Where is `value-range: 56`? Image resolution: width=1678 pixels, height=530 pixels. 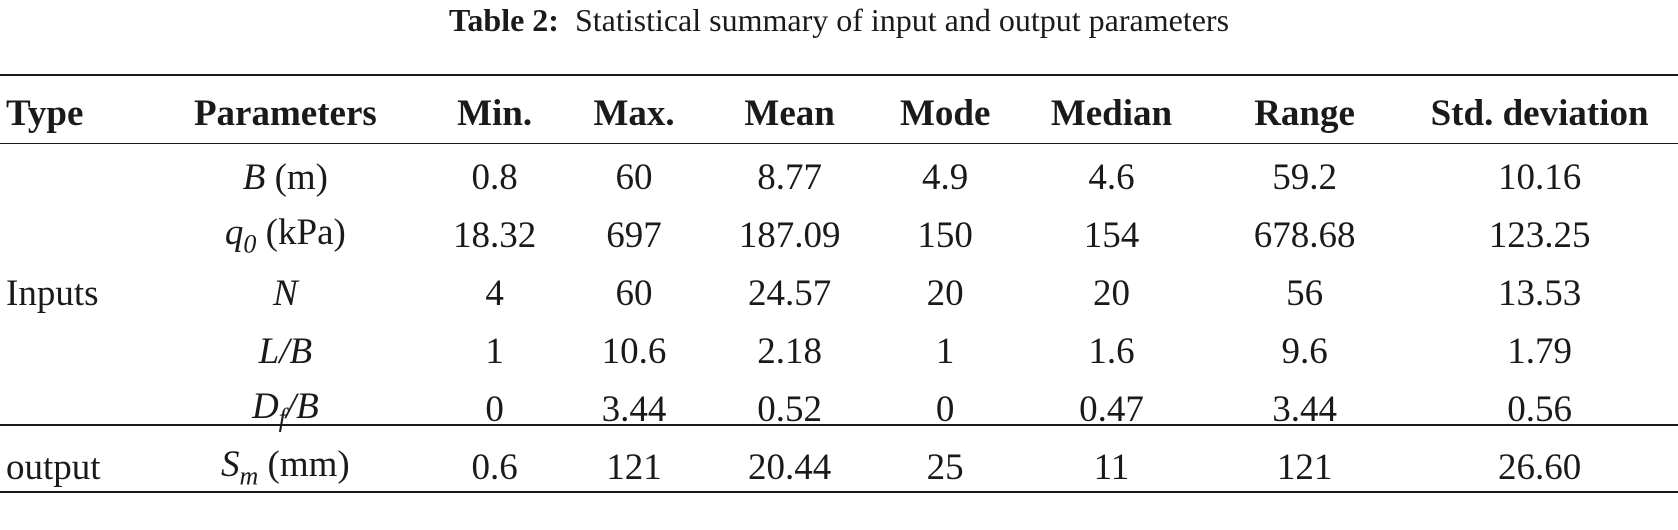
value-range: 56 is located at coordinates (1305, 293).